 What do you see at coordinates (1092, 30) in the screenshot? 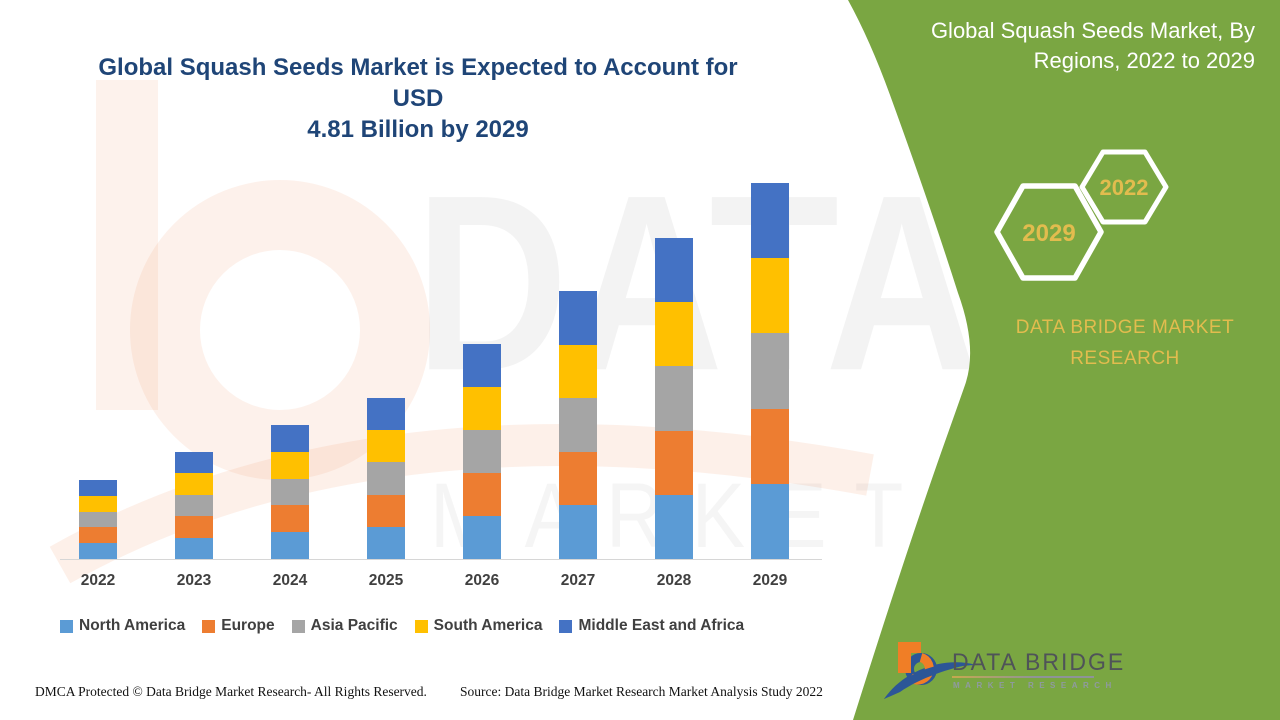
I see `panel-title-line1: Global Squash Seeds Market, By` at bounding box center [1092, 30].